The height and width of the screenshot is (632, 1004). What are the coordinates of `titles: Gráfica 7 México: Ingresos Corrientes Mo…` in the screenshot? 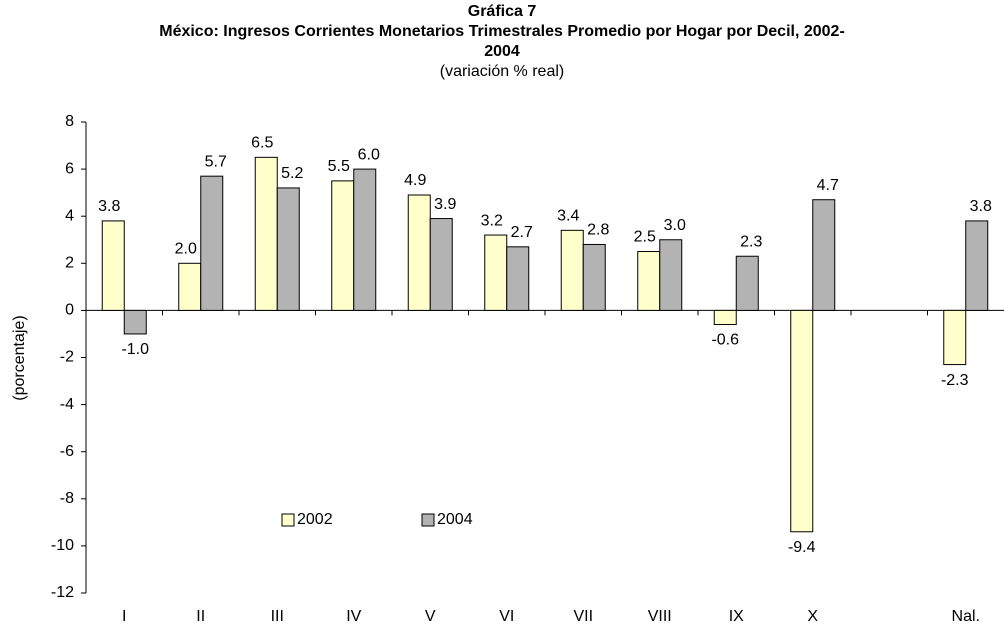 It's located at (502, 42).